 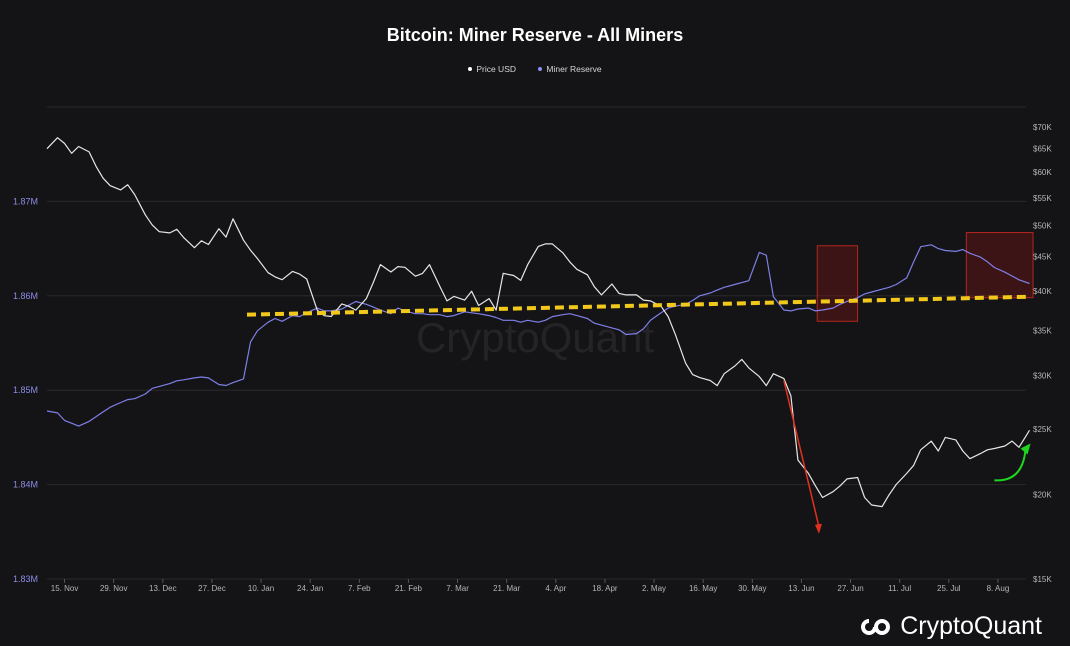 I want to click on x-tick-label: 21. Feb, so click(x=409, y=588).